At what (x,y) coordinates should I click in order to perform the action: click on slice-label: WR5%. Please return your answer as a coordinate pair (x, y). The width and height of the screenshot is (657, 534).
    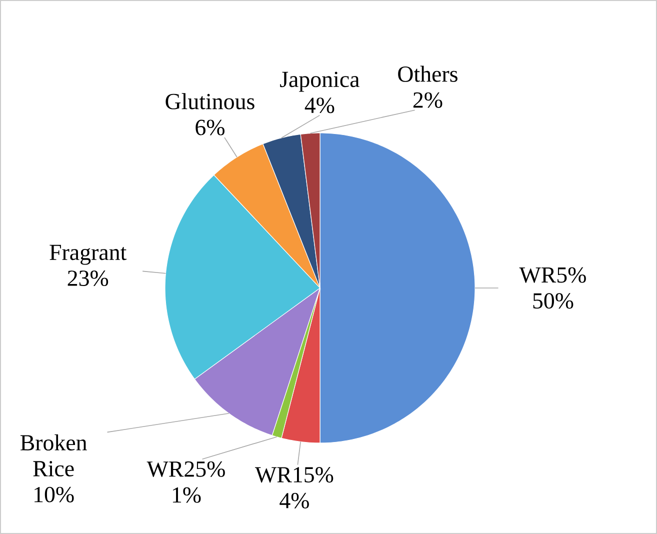
    Looking at the image, I should click on (552, 275).